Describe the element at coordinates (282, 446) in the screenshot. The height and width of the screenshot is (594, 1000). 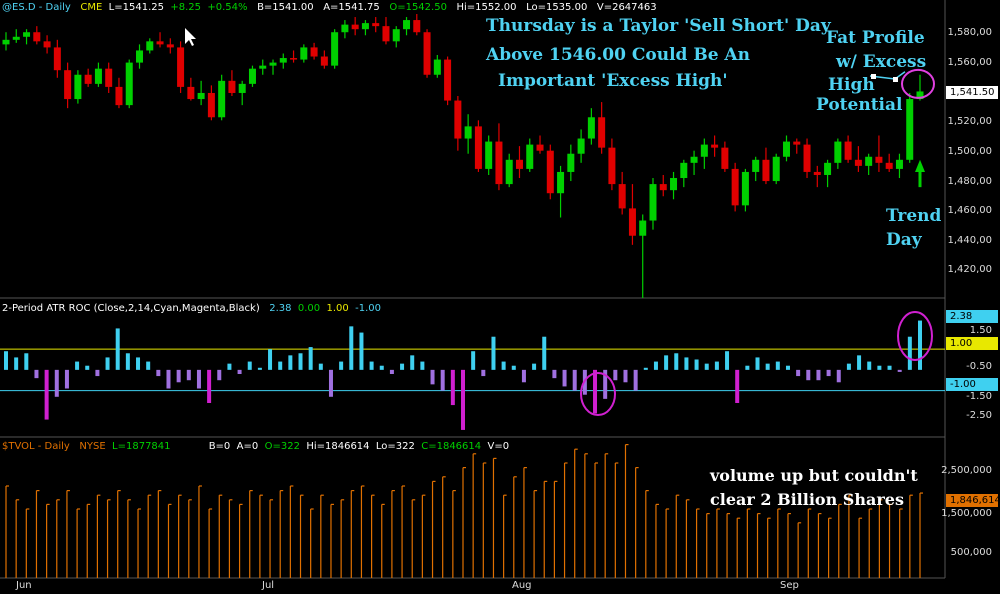
I see `tvol-open: O=322` at that location.